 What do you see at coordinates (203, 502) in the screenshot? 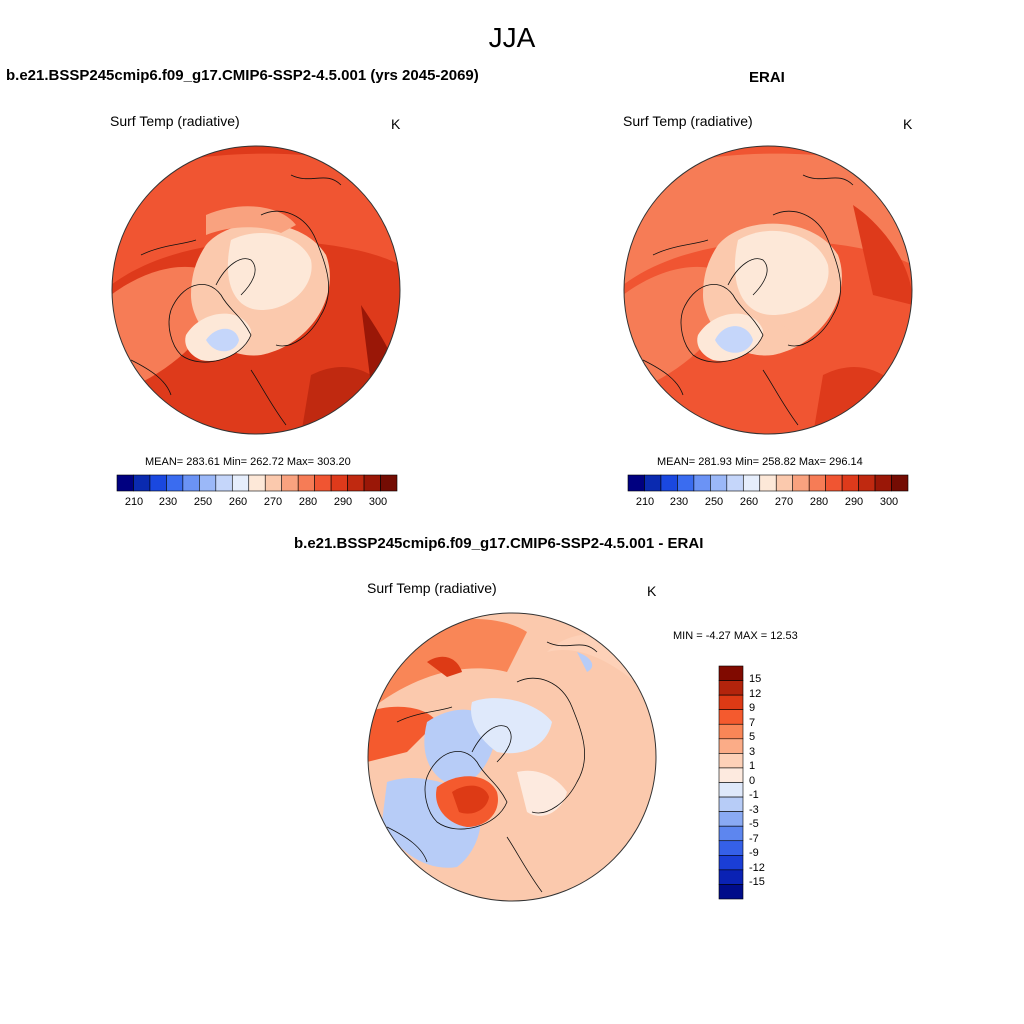
I see `panel1-tick: 250` at bounding box center [203, 502].